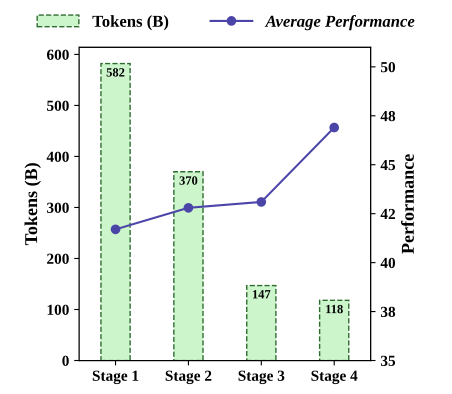 This screenshot has height=394, width=452. Describe the element at coordinates (130, 22) in the screenshot. I see `legend-label: Tokens (B)` at that location.